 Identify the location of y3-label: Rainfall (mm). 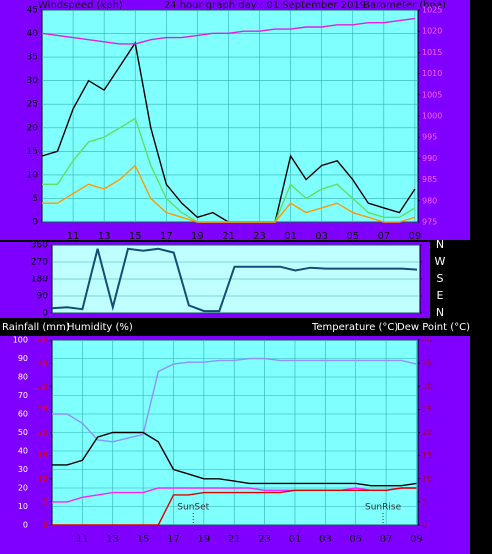
(36, 327).